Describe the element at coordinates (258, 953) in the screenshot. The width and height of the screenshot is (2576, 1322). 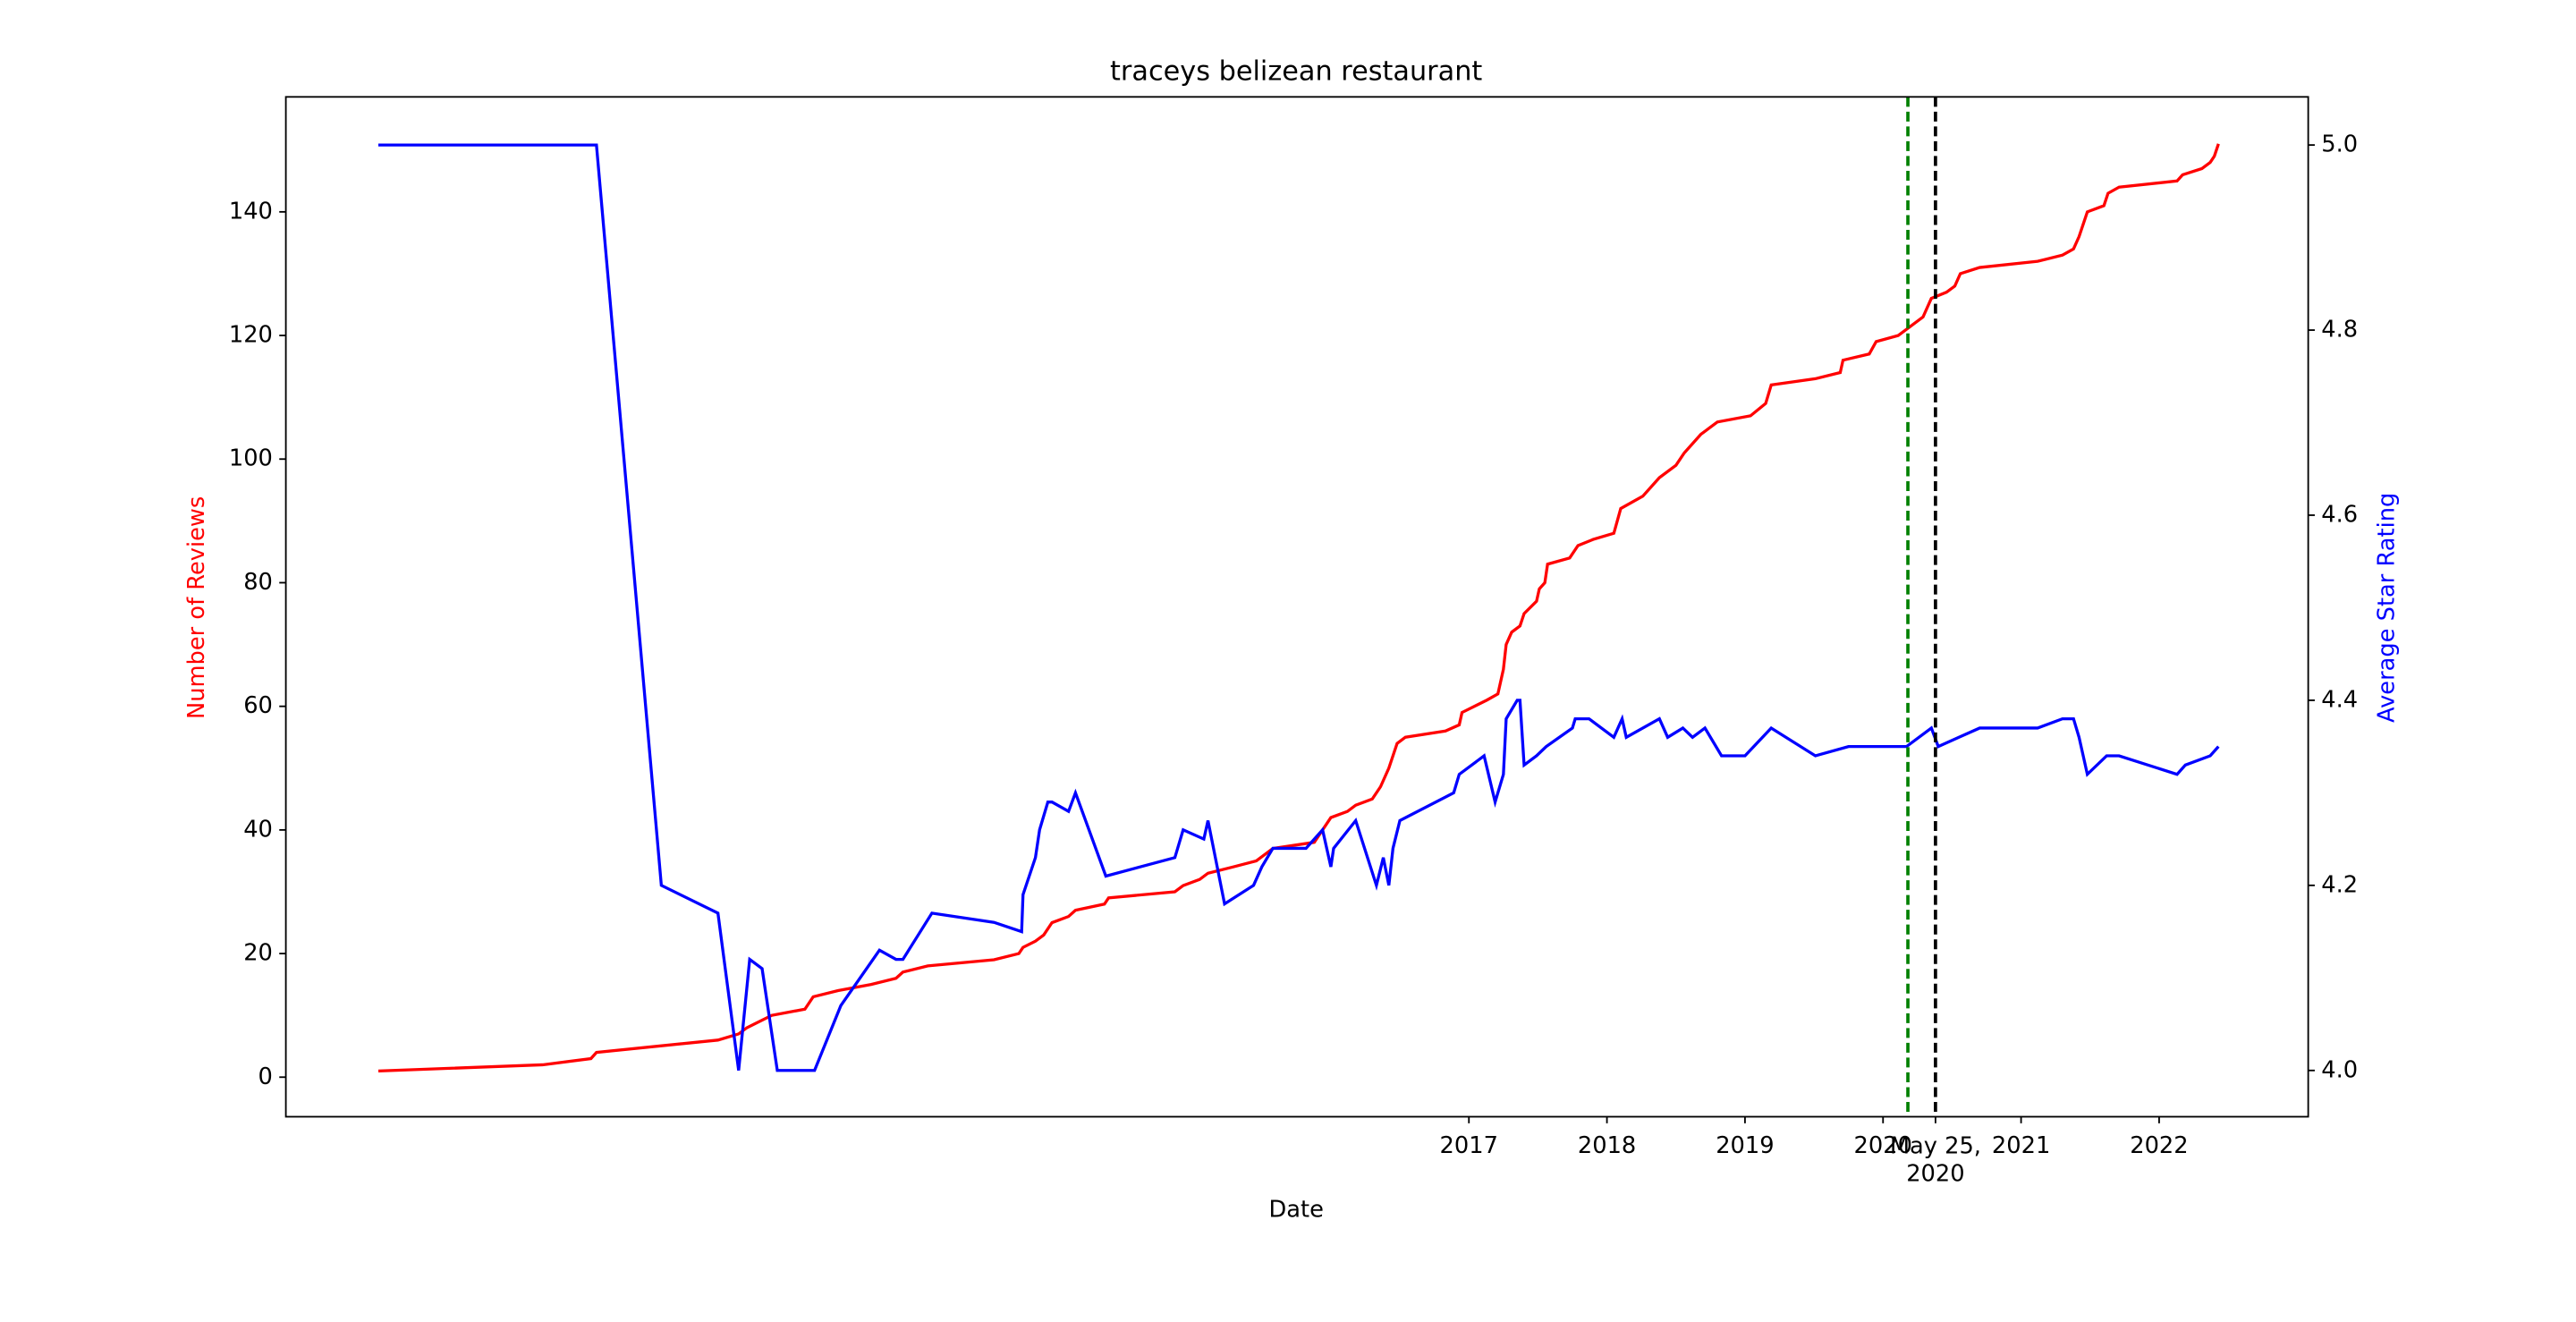
I see `y-tick-label: 20` at that location.